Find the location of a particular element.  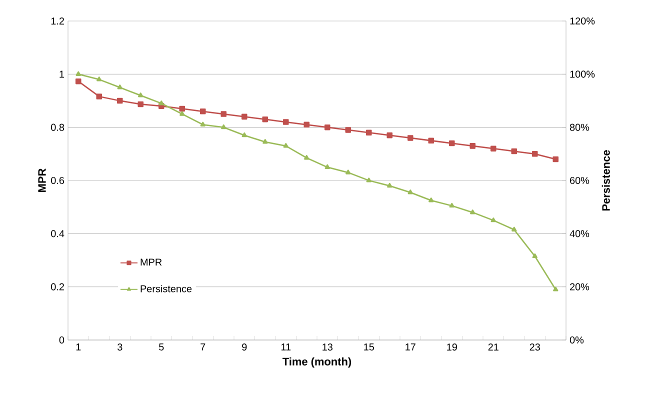

x-tick-label: 1 is located at coordinates (78, 347).